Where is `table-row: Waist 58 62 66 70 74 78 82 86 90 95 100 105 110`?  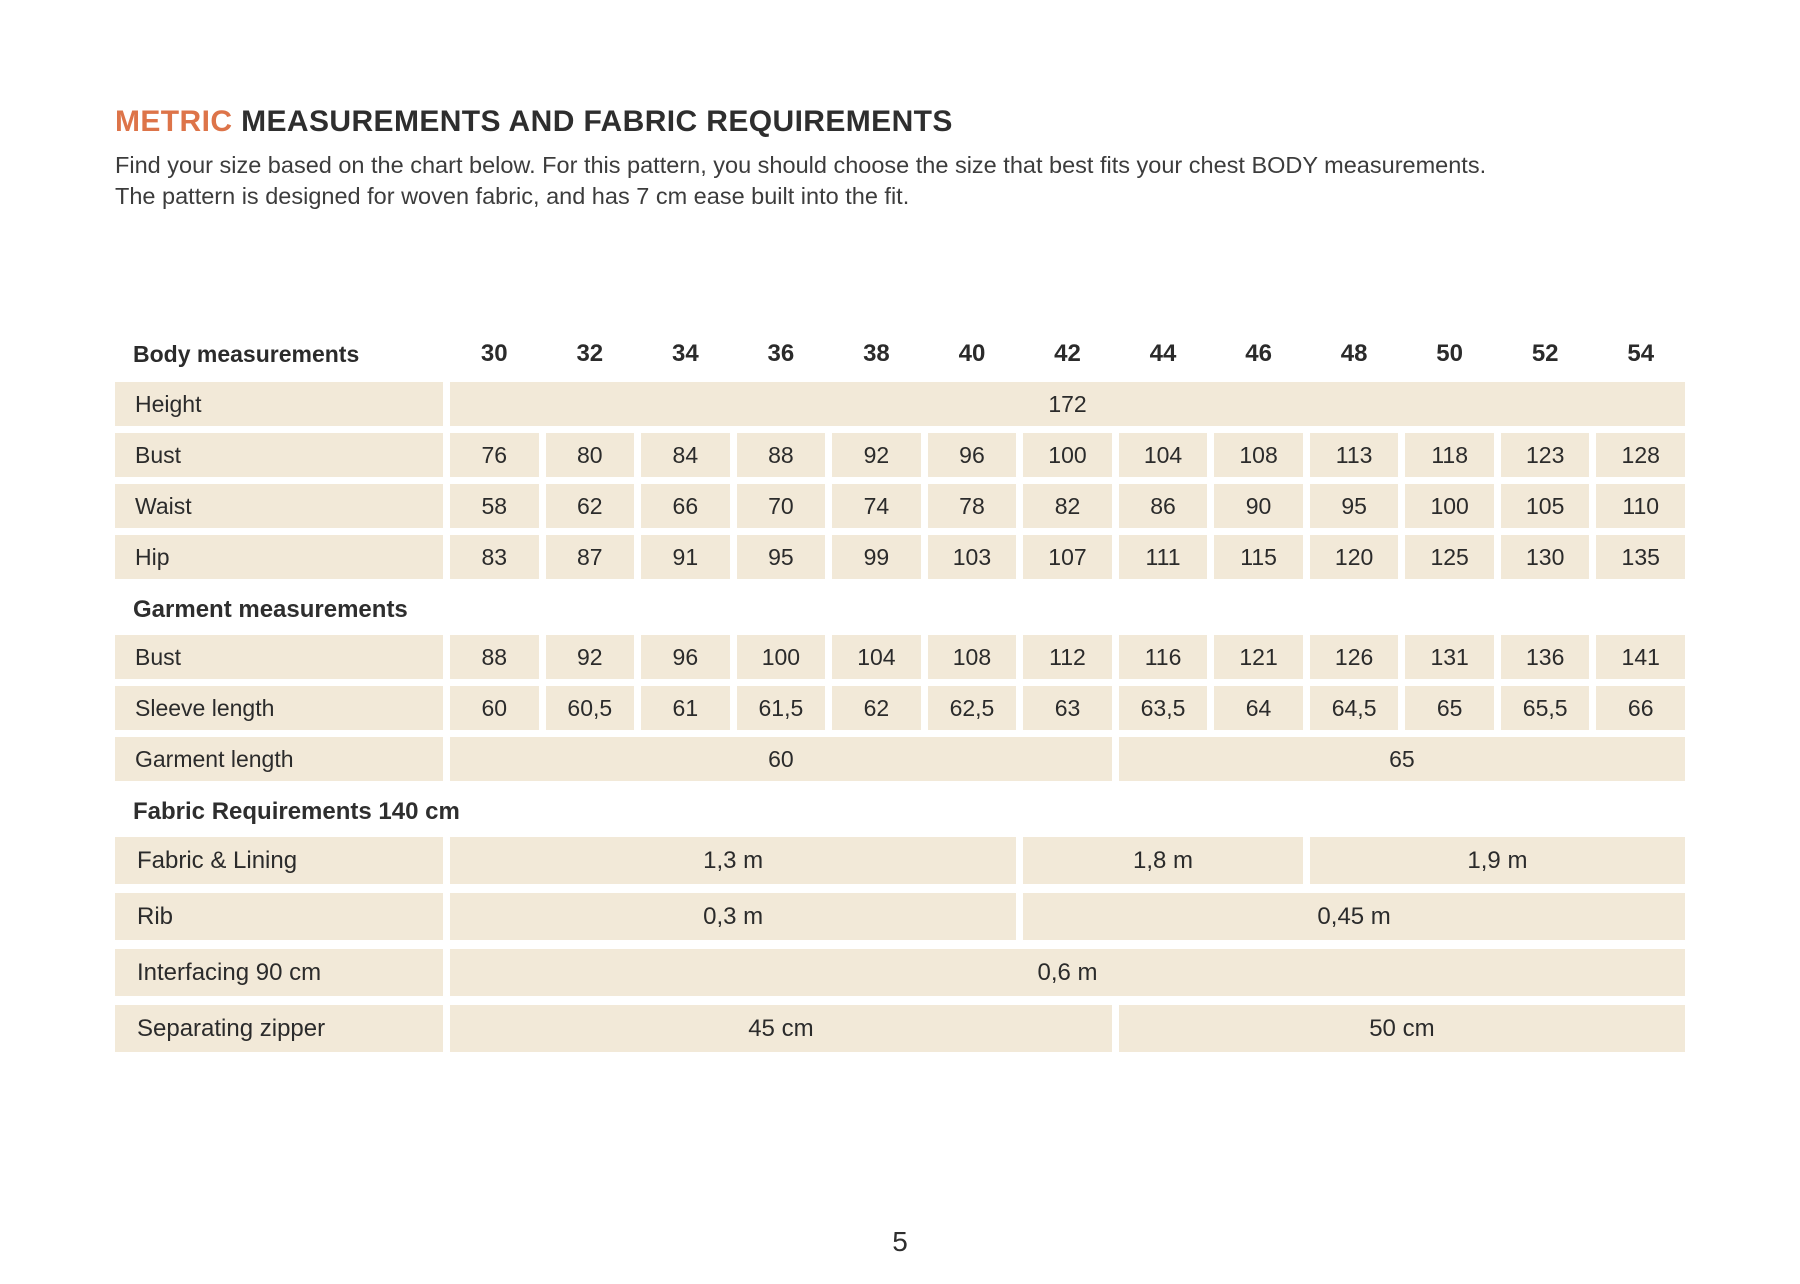
table-row: Waist 58 62 66 70 74 78 82 86 90 95 100 105 110 is located at coordinates (900, 506).